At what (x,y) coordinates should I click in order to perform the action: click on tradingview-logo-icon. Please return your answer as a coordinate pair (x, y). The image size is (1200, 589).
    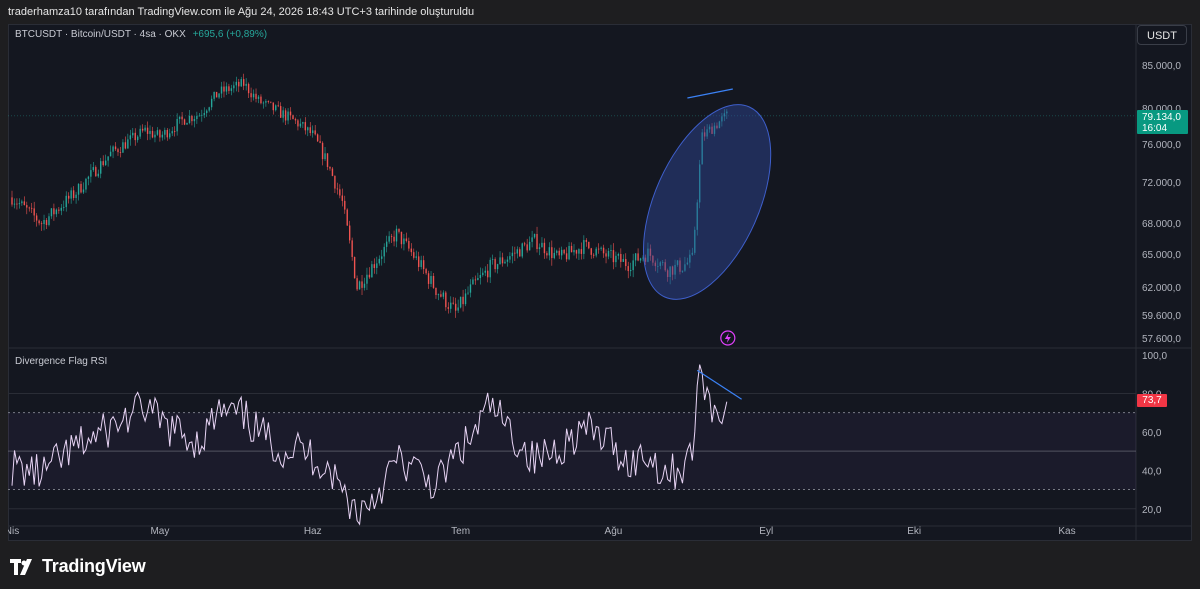
    Looking at the image, I should click on (21, 566).